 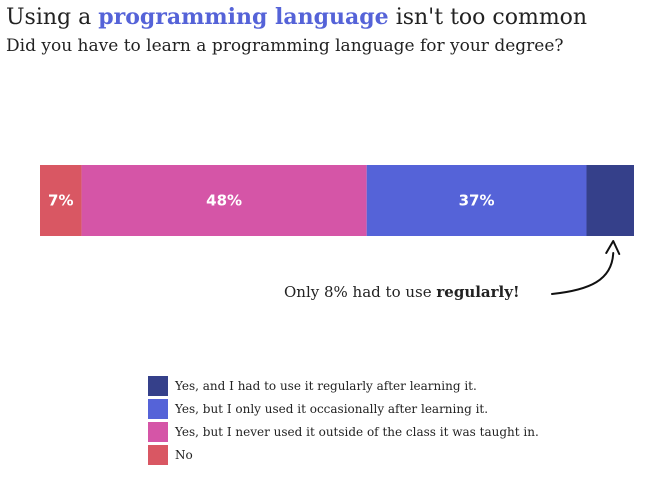 I want to click on bar-label-1: 48%, so click(x=224, y=201).